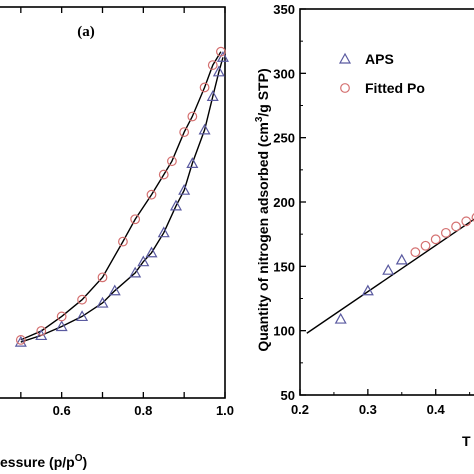 This screenshot has width=474, height=474. Describe the element at coordinates (284, 266) in the screenshot. I see `panel-b-y-tick-label: 150` at that location.